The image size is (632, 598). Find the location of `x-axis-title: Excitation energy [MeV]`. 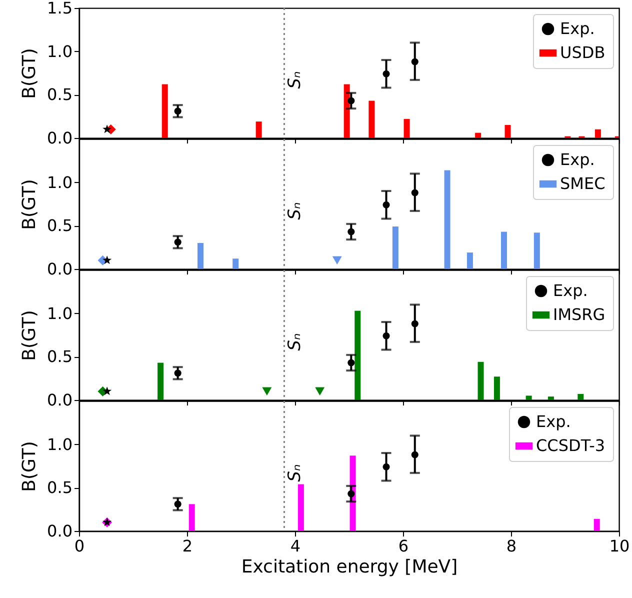

x-axis-title: Excitation energy [MeV] is located at coordinates (349, 567).